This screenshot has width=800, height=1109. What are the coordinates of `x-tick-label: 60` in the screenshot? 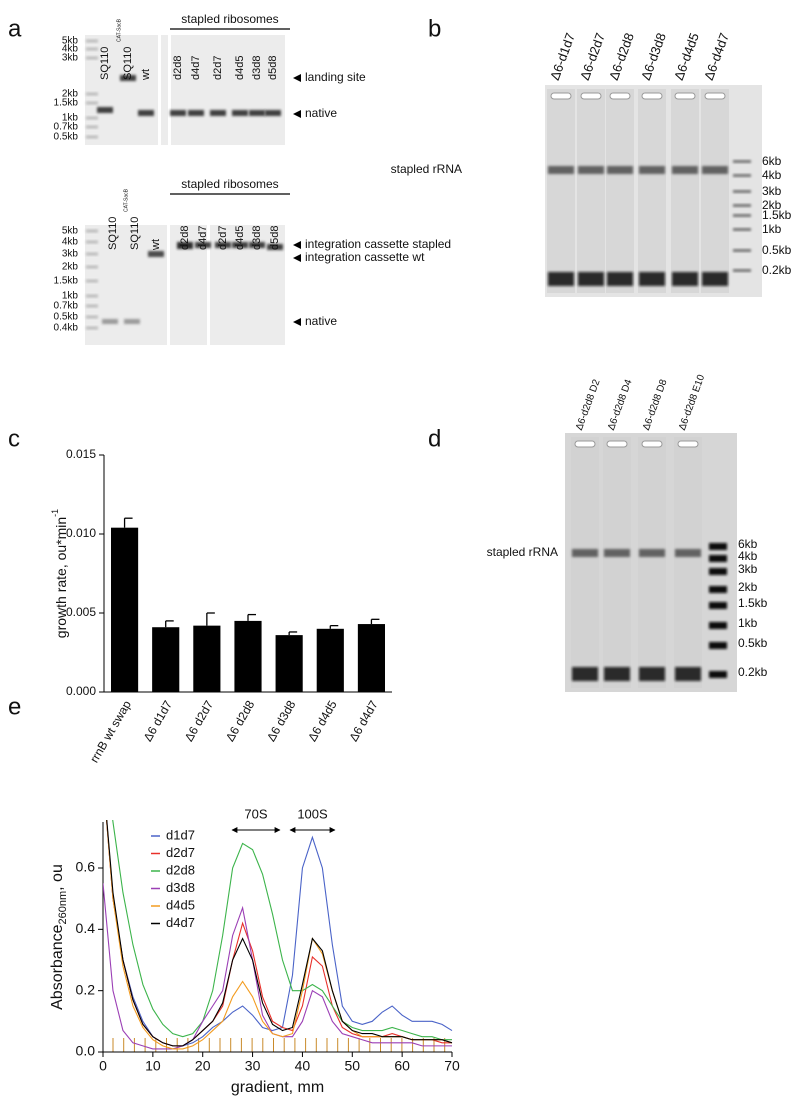 It's located at (402, 1066).